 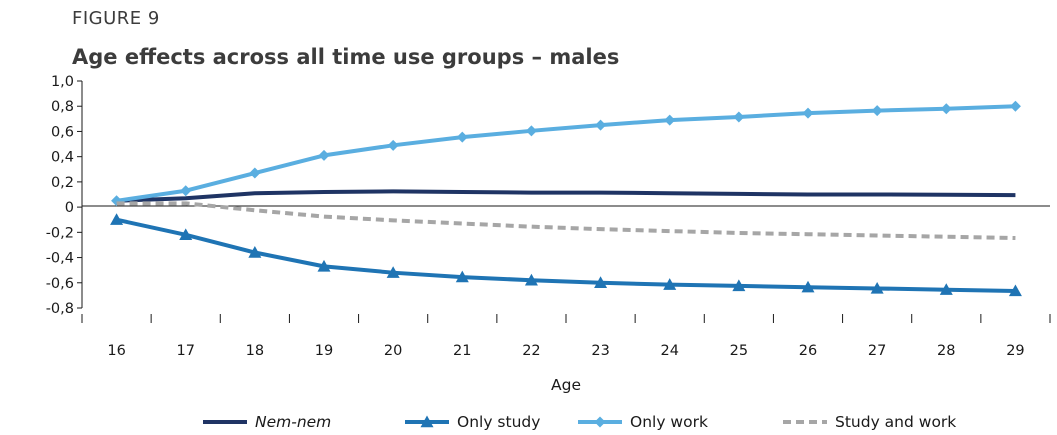 I want to click on x-tick-label: 26, so click(x=808, y=351).